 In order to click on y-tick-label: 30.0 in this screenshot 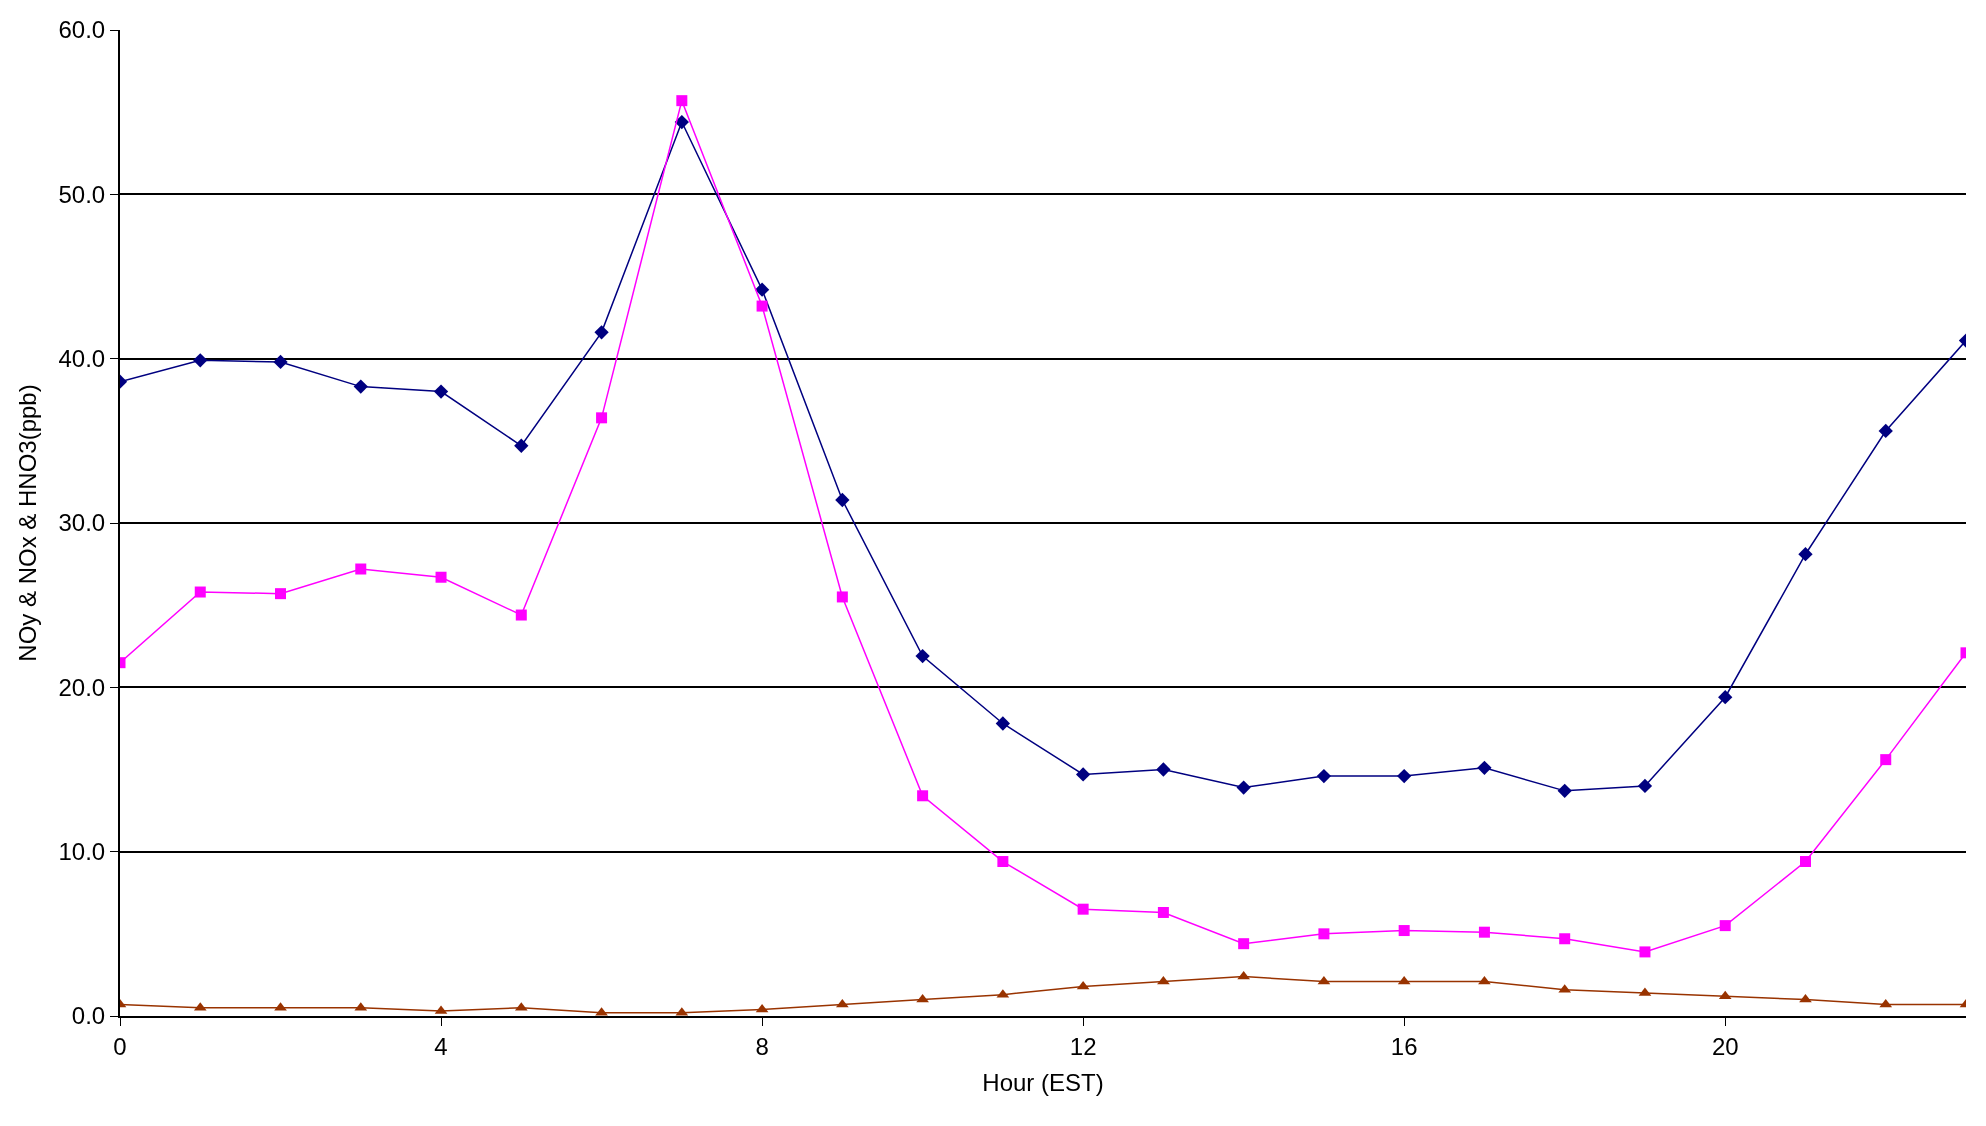, I will do `click(82, 523)`.